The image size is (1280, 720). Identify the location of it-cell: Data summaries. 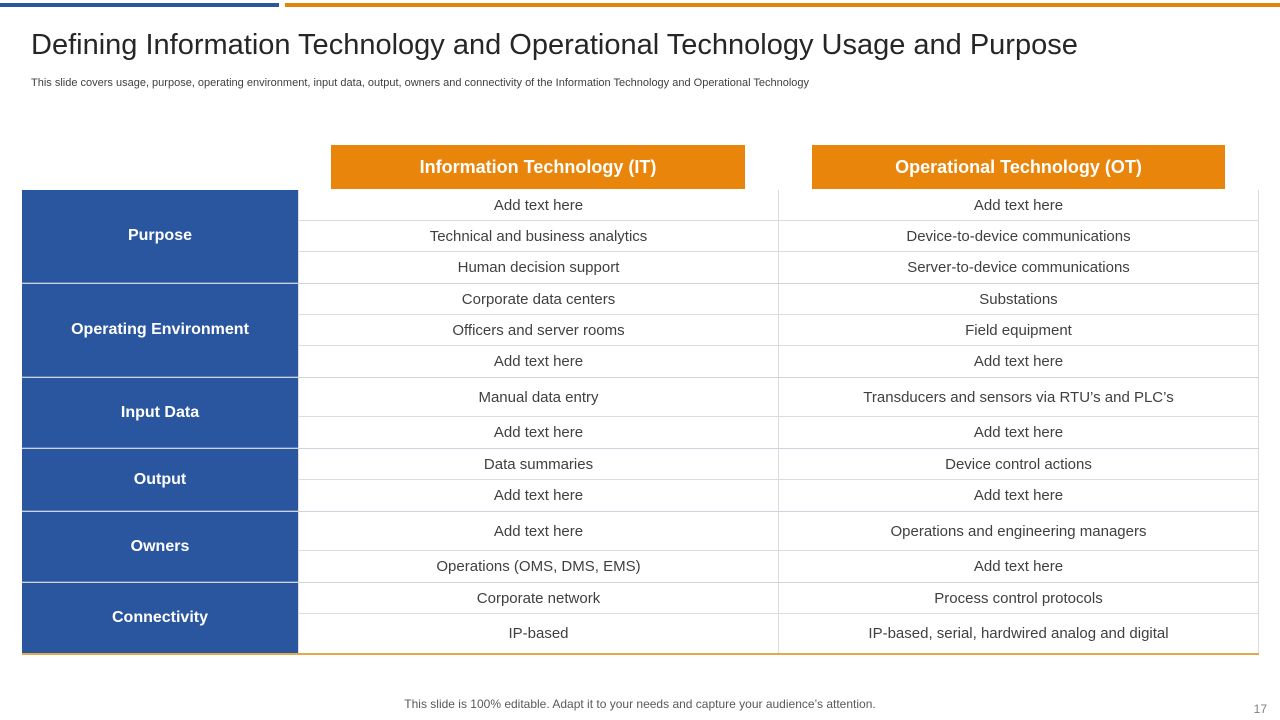
(538, 464).